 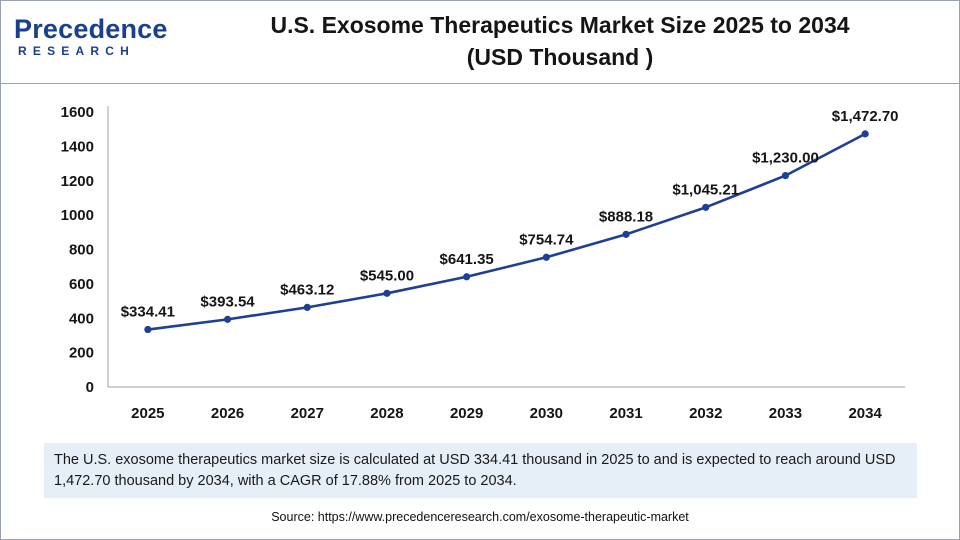 What do you see at coordinates (227, 413) in the screenshot?
I see `x-tick-label: 2026` at bounding box center [227, 413].